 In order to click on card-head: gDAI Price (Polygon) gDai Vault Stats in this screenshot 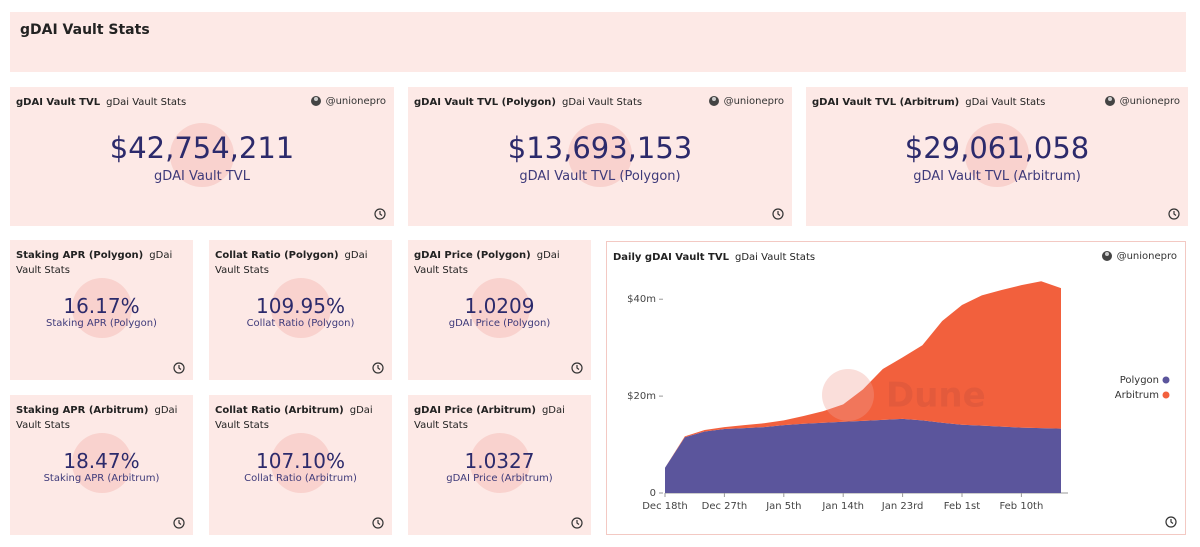, I will do `click(499, 263)`.